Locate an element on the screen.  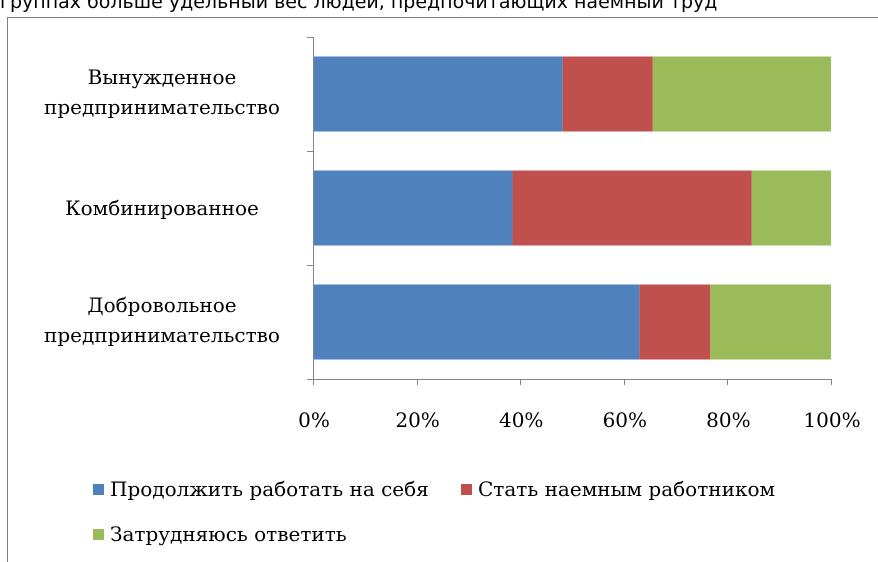
value-axis-tick-label: 60% is located at coordinates (625, 420).